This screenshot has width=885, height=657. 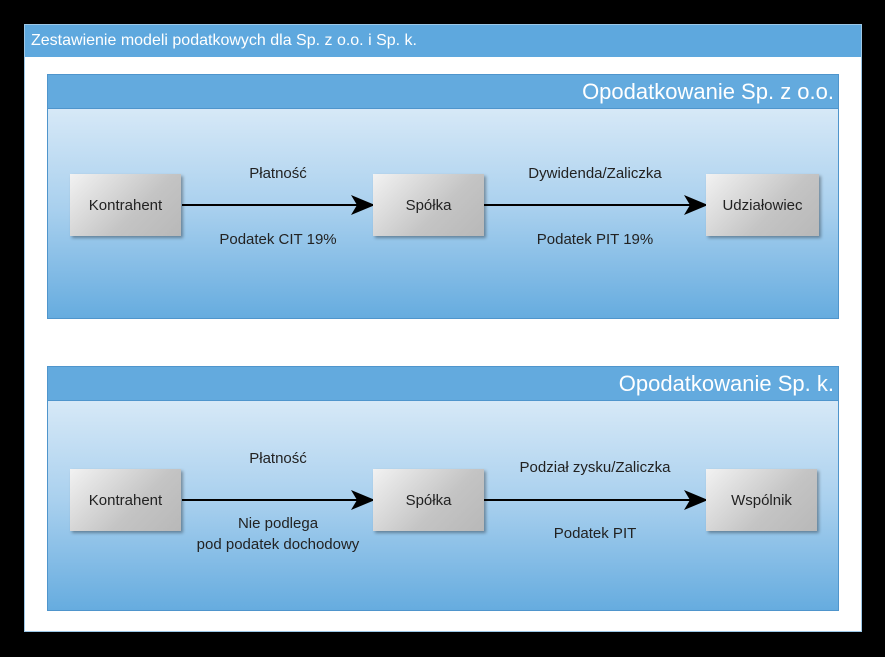 What do you see at coordinates (762, 205) in the screenshot?
I see `node-udzialowiec: Udziałowiec` at bounding box center [762, 205].